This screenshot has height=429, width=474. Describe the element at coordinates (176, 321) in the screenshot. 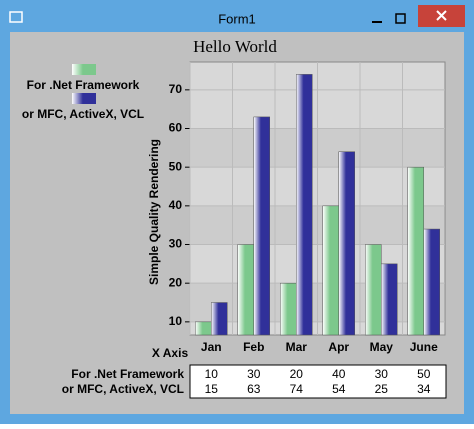

I see `y-tick-label: 10` at that location.